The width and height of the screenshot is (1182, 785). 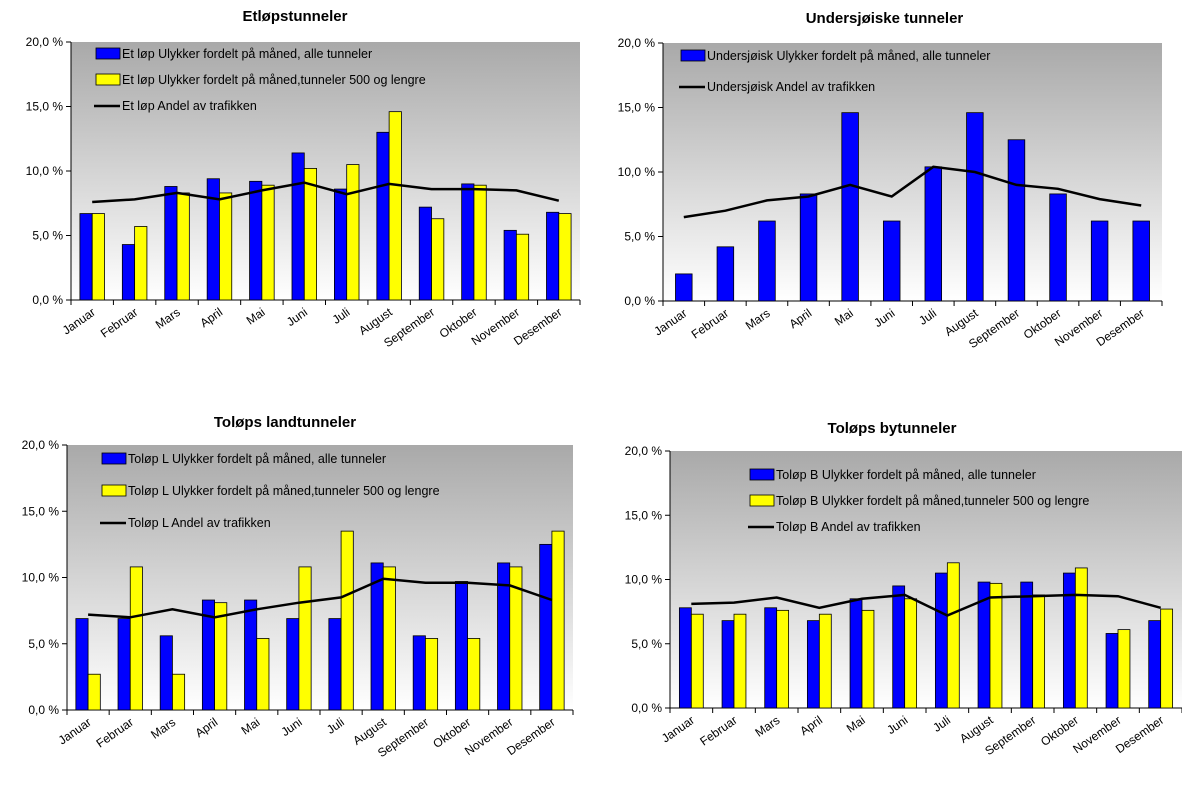 I want to click on chart-title: Undersjøiske tunneler, so click(x=884, y=18).